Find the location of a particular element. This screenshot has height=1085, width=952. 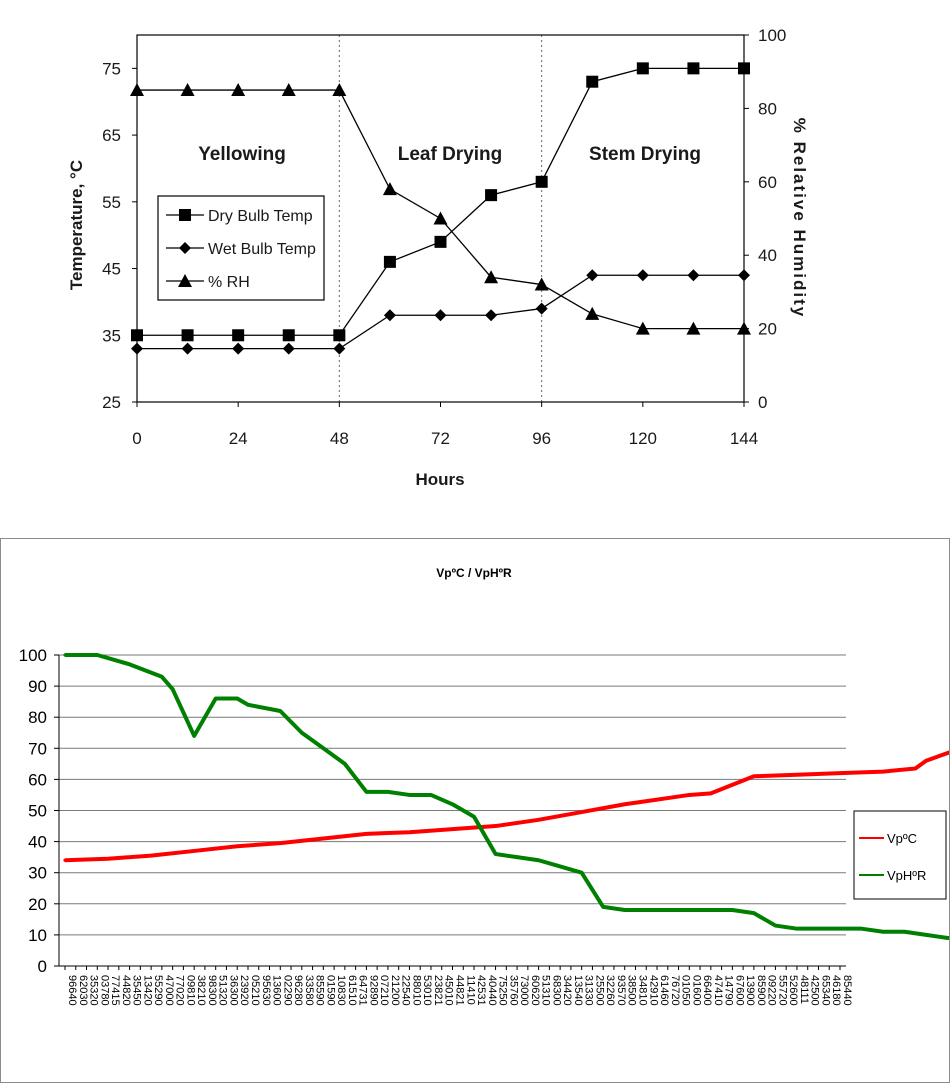

x-tick-label: 03780 is located at coordinates (104, 990).